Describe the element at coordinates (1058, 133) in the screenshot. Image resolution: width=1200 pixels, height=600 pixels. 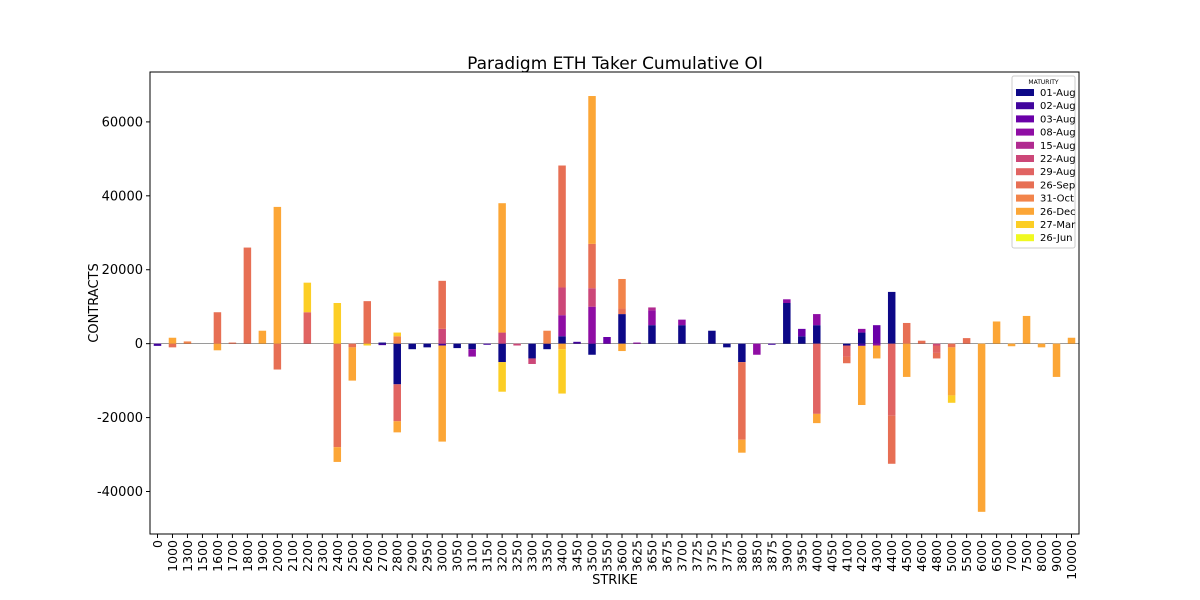
I see `legend-label: 08-Aug` at that location.